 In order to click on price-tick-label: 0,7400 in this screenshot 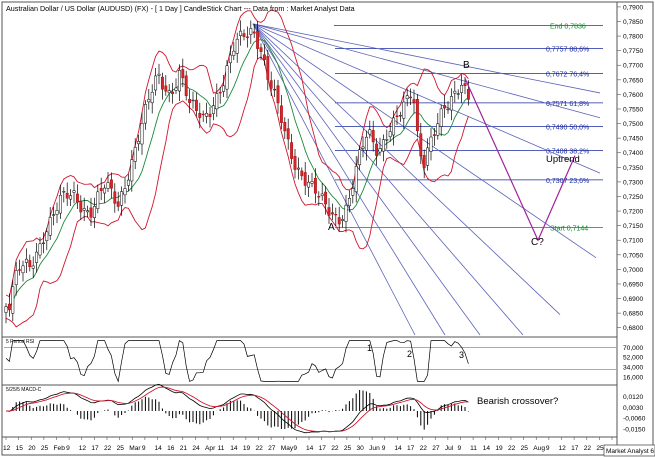, I will do `click(633, 153)`.